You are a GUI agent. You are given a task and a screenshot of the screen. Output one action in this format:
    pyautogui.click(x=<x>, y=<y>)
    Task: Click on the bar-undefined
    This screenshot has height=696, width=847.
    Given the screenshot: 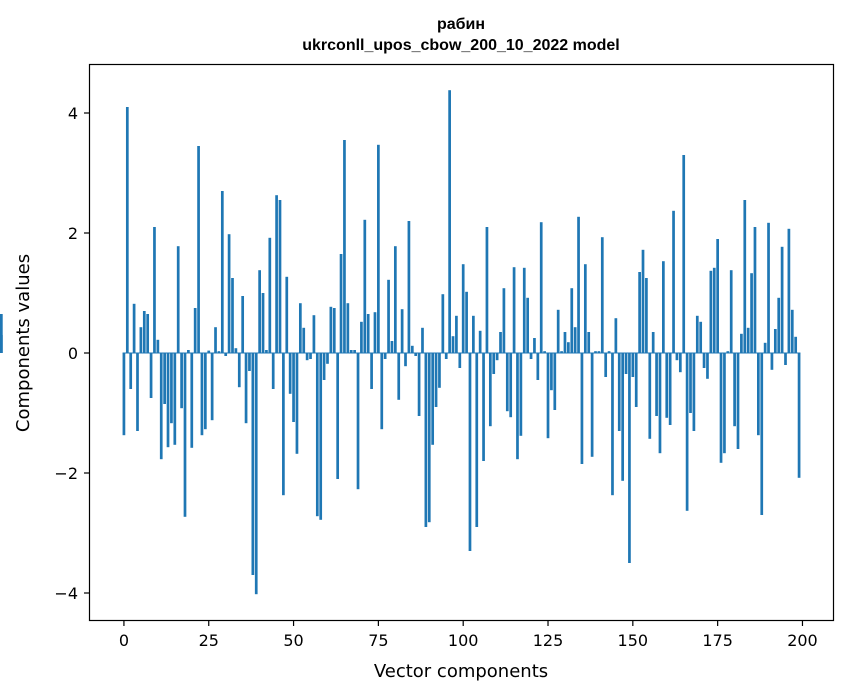 What is the action you would take?
    pyautogui.click(x=1, y=333)
    